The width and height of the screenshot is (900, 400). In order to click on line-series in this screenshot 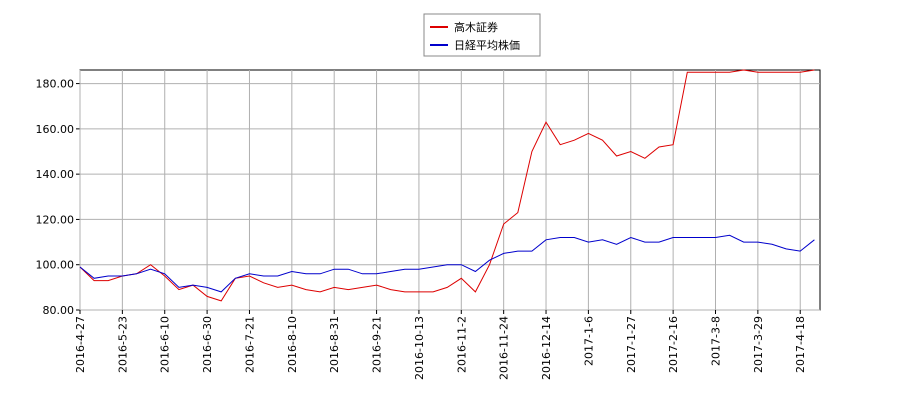, I will do `click(447, 263)`.